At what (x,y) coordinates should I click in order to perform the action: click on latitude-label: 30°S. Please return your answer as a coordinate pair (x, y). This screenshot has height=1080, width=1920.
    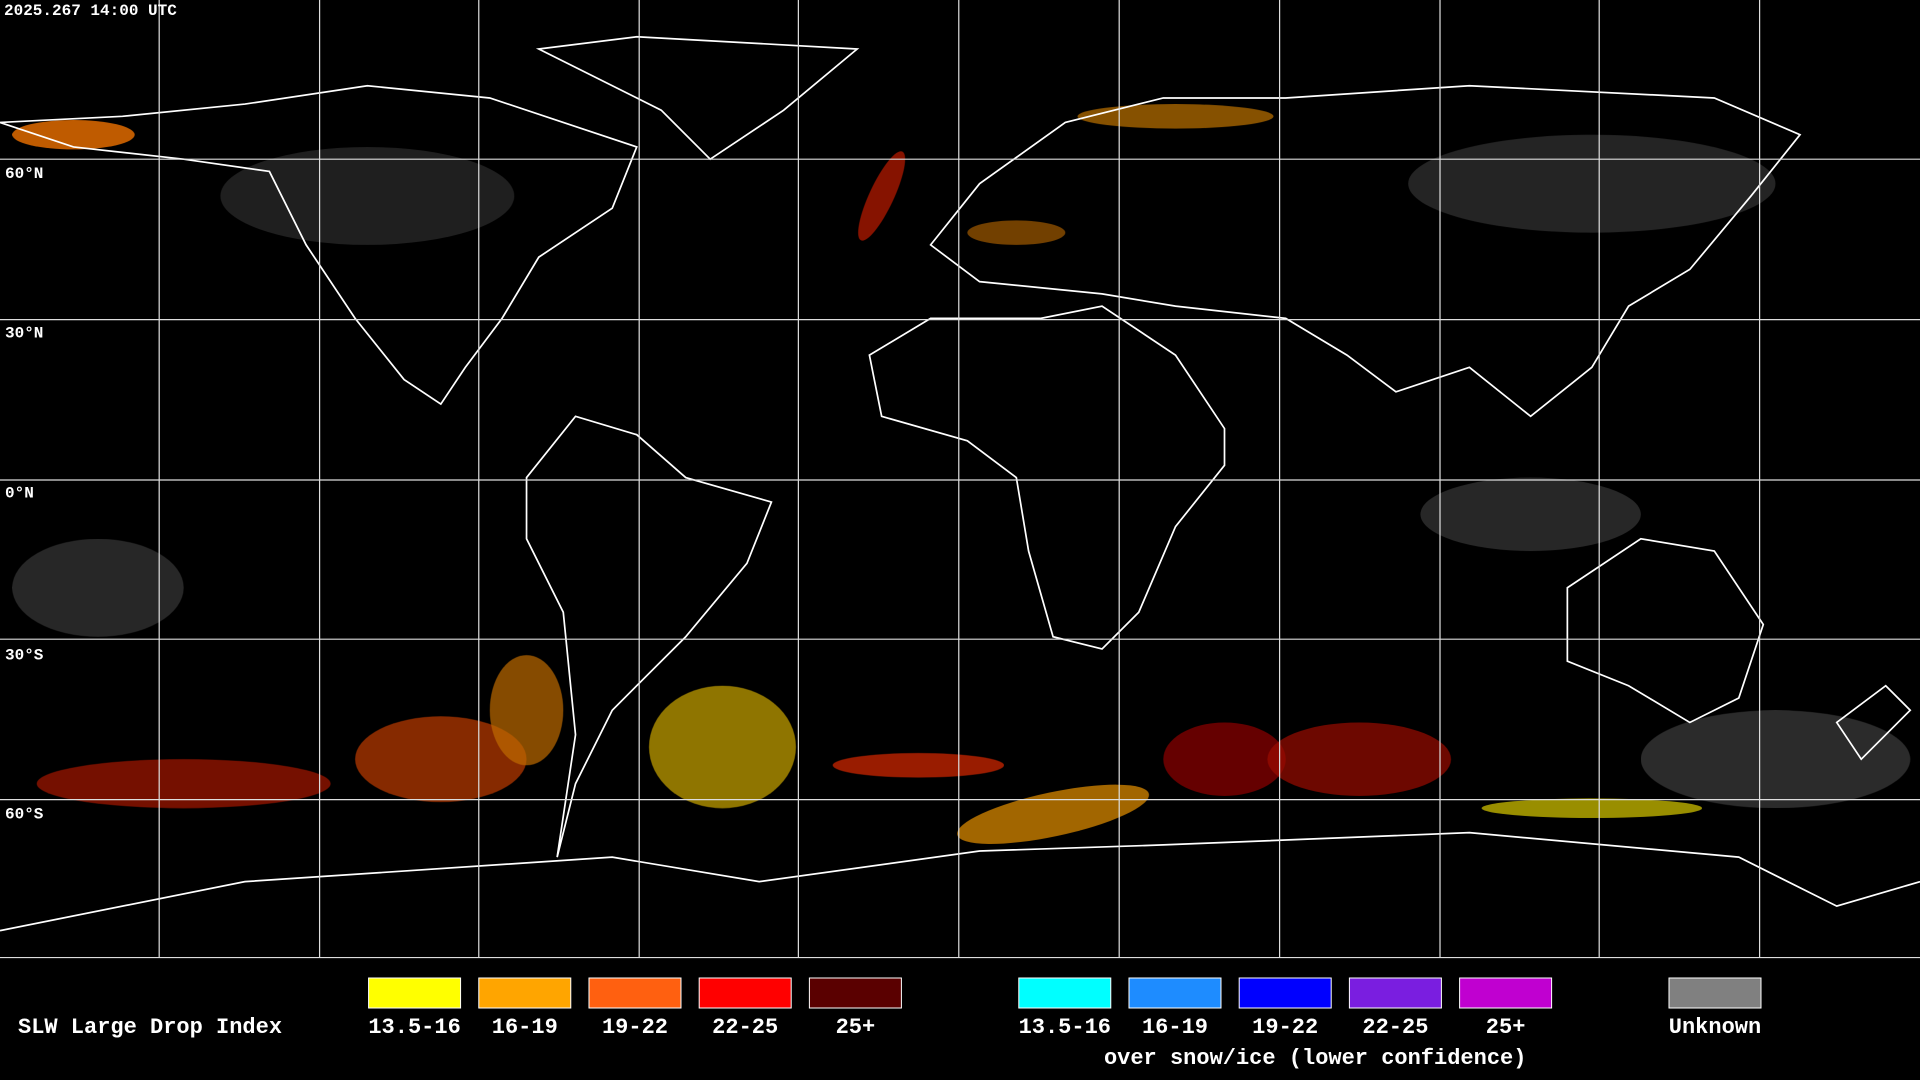
    Looking at the image, I should click on (24, 655).